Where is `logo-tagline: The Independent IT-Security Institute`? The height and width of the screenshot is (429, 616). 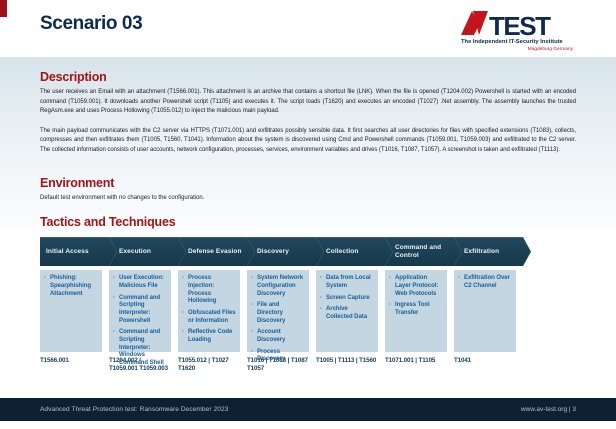 logo-tagline: The Independent IT-Security Institute is located at coordinates (512, 42).